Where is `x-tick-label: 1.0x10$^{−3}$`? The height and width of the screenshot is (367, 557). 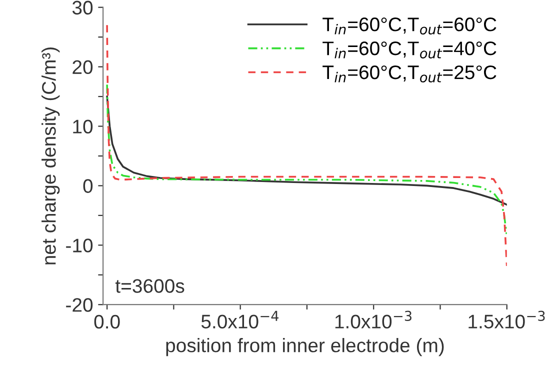 x-tick-label: 1.0x10$^{−3}$ is located at coordinates (373, 319).